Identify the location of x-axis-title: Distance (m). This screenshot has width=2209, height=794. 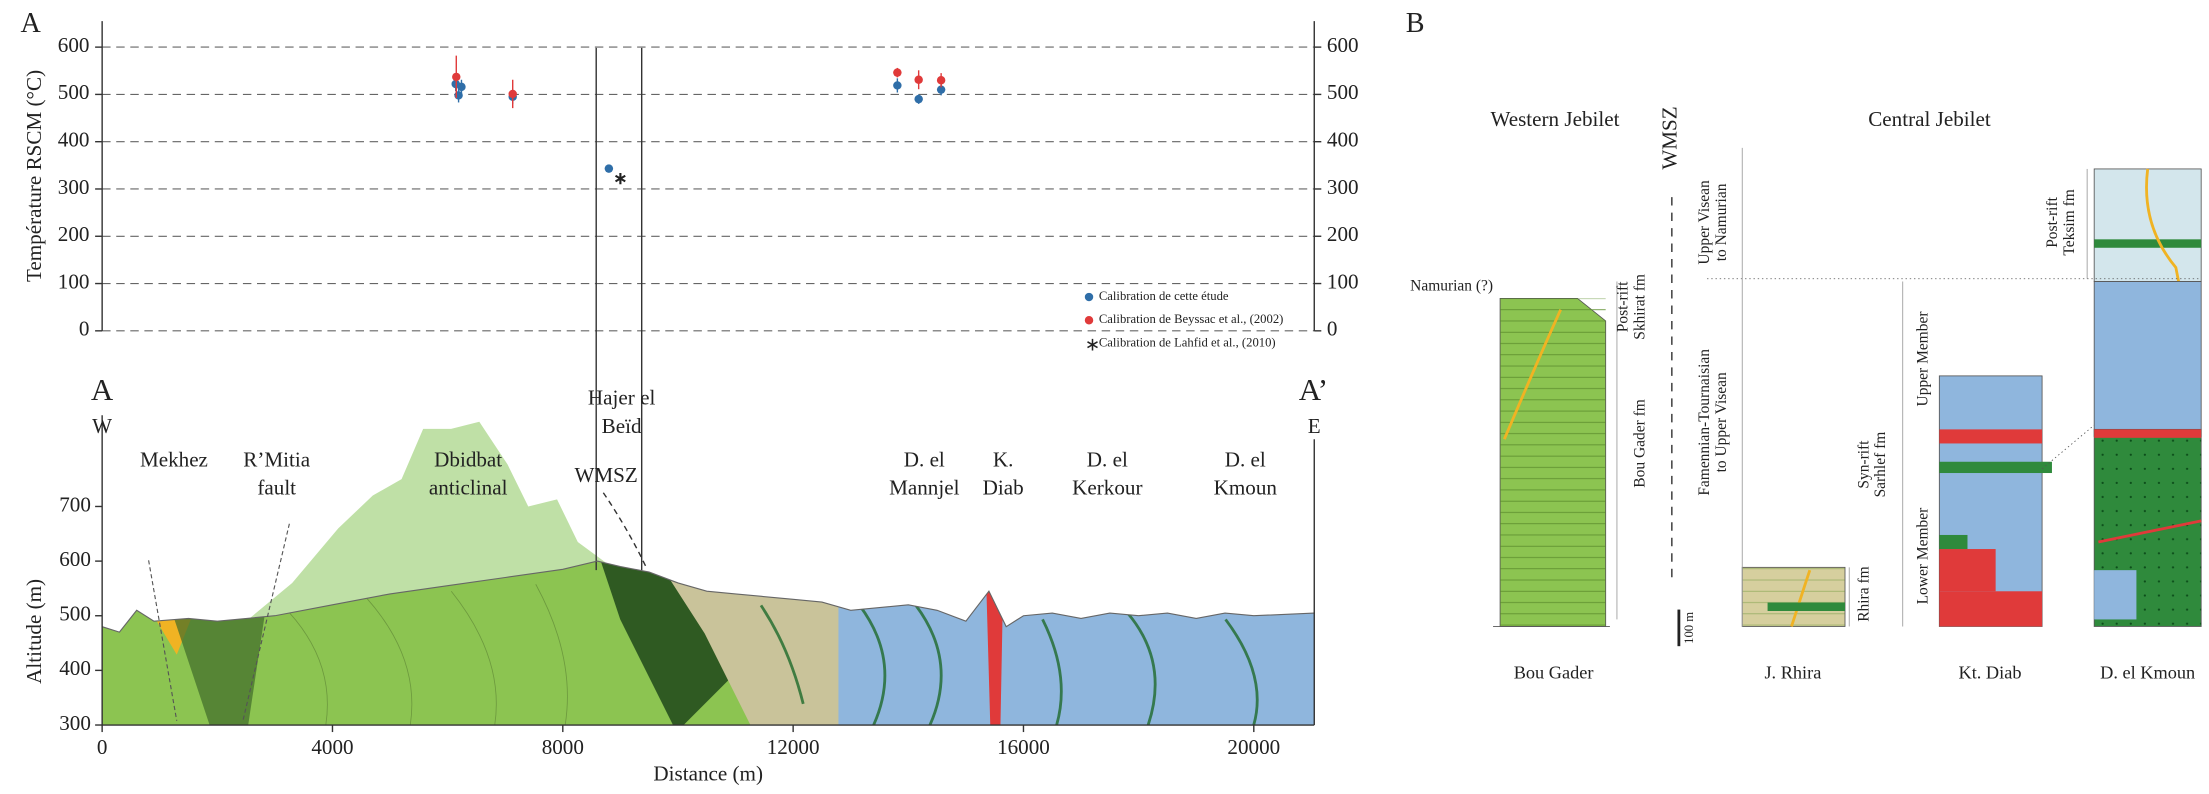
(708, 774).